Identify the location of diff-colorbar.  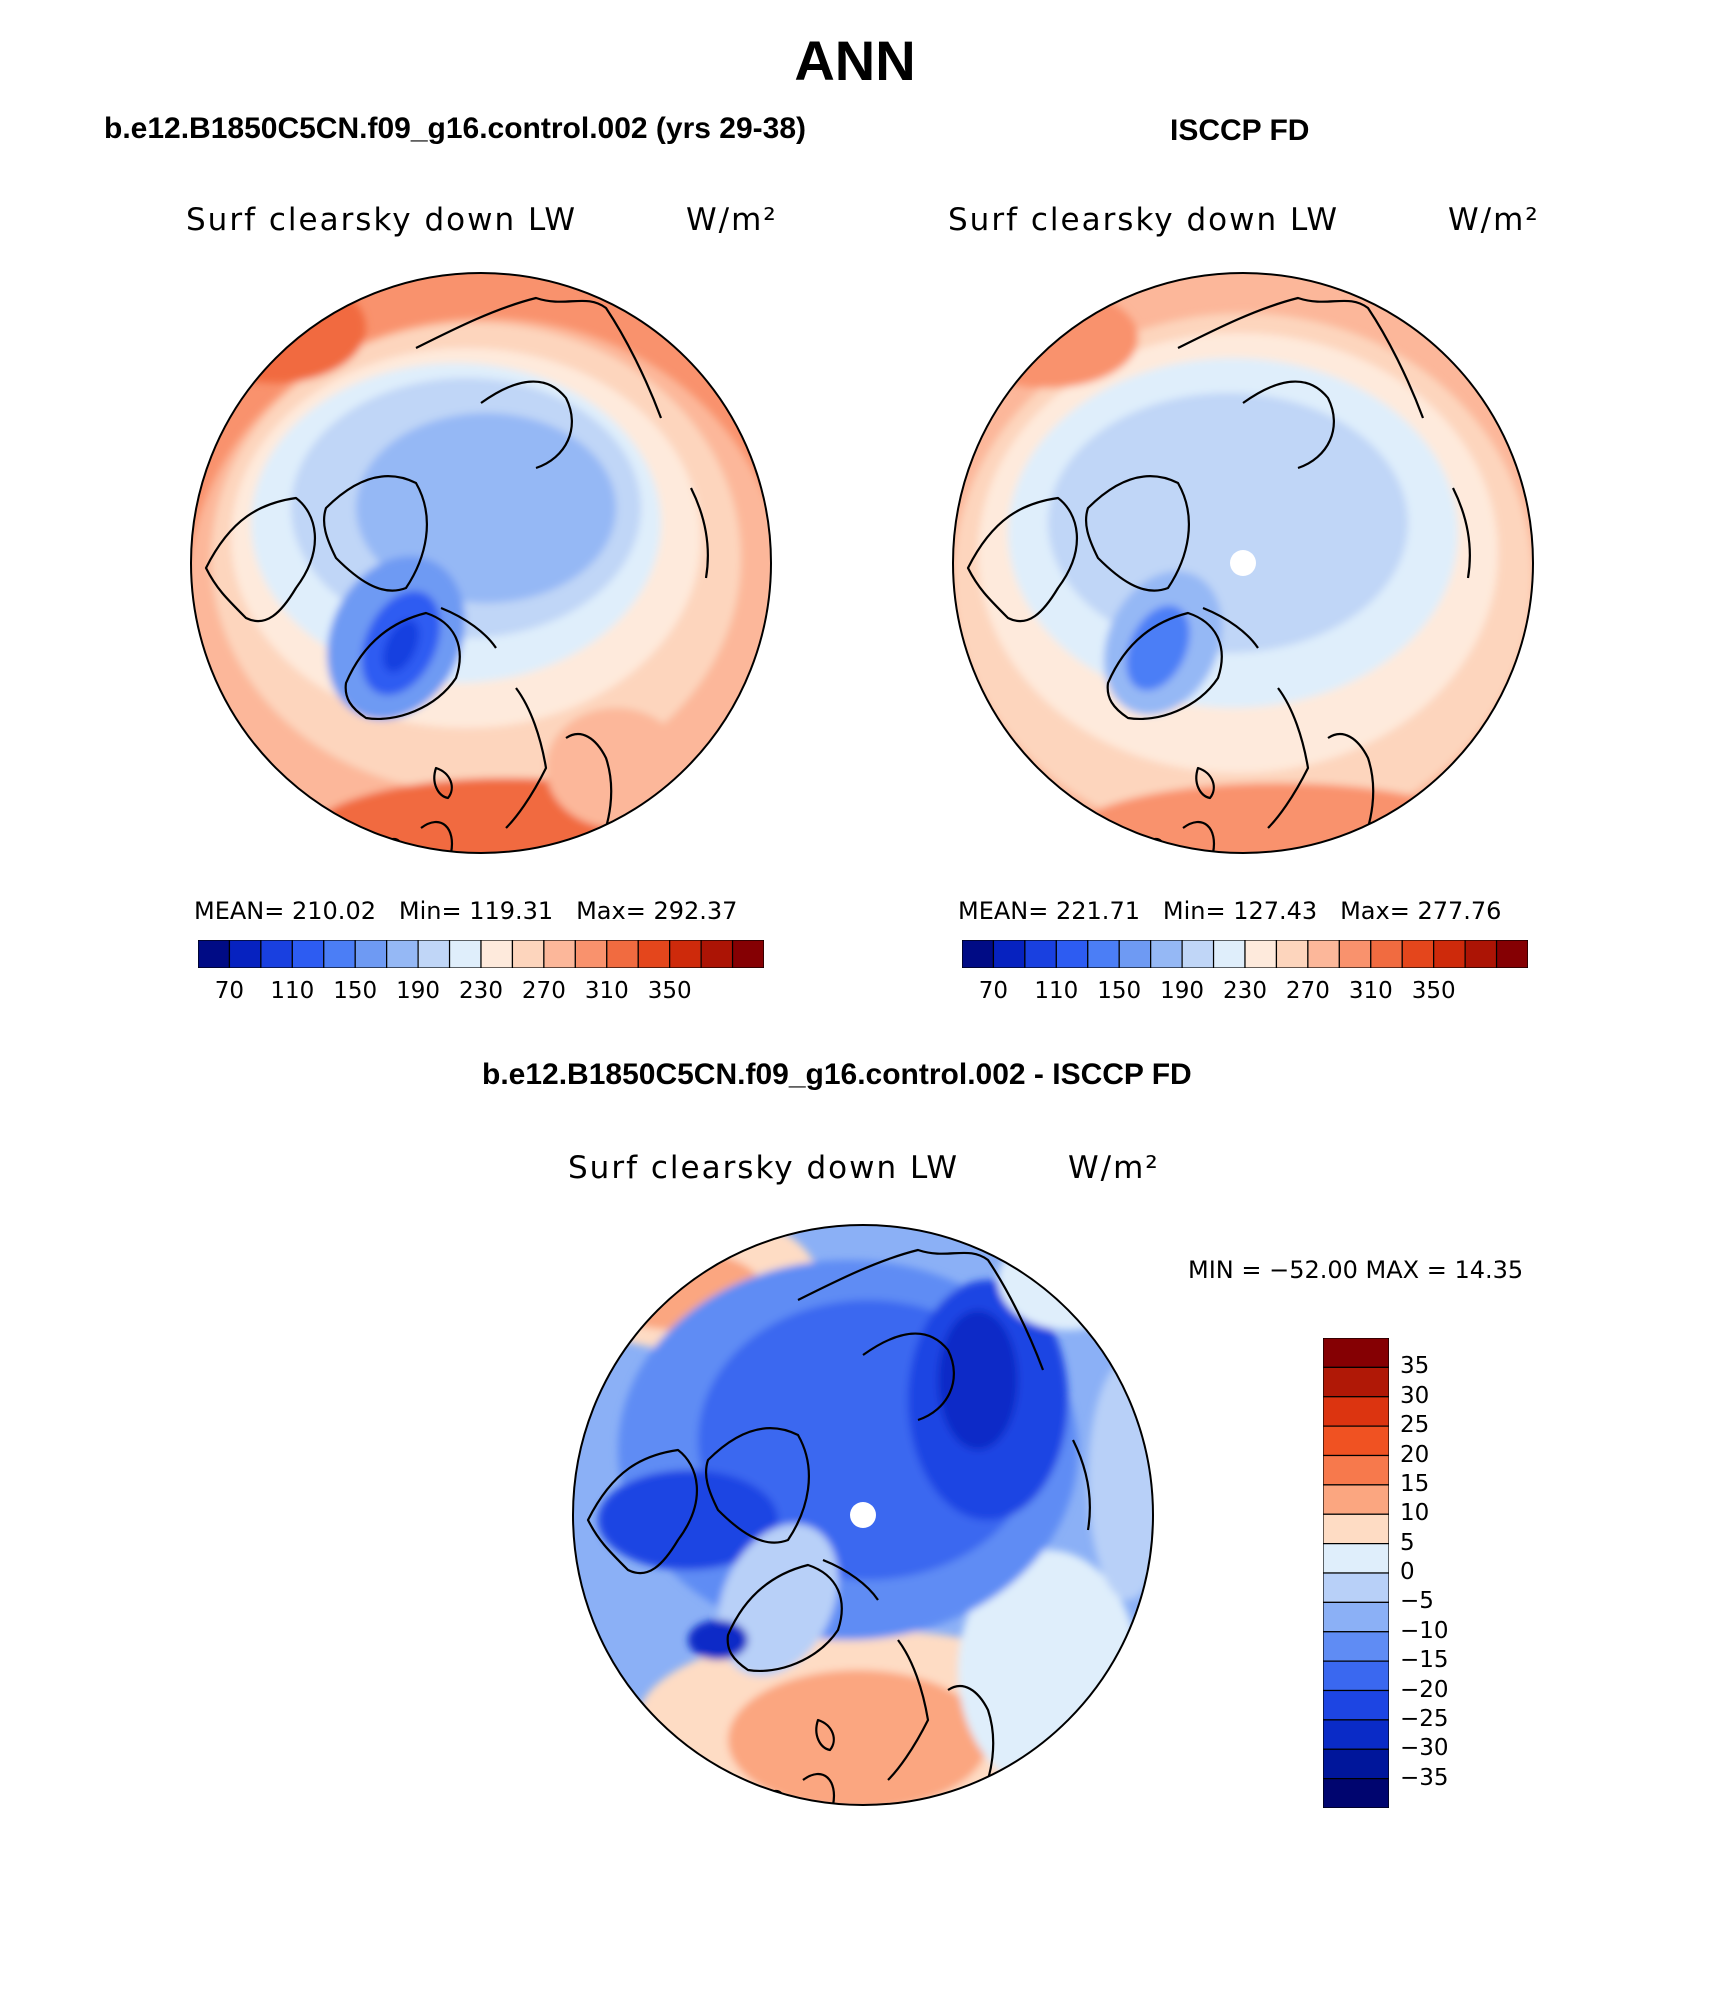
(1356, 1573).